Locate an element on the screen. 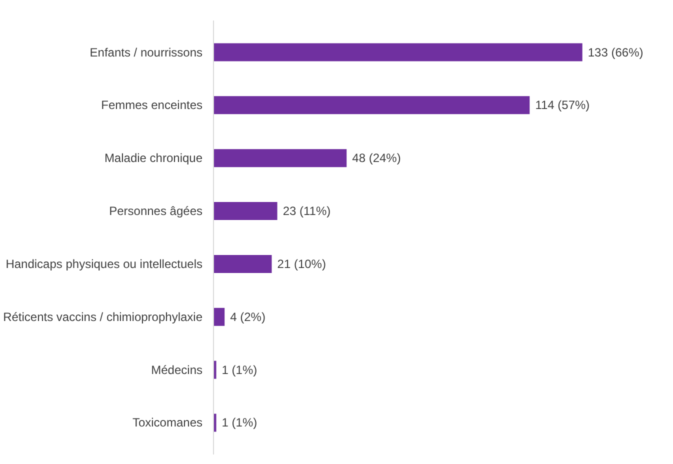 The height and width of the screenshot is (464, 673). data-label: 114 (57%) is located at coordinates (562, 105).